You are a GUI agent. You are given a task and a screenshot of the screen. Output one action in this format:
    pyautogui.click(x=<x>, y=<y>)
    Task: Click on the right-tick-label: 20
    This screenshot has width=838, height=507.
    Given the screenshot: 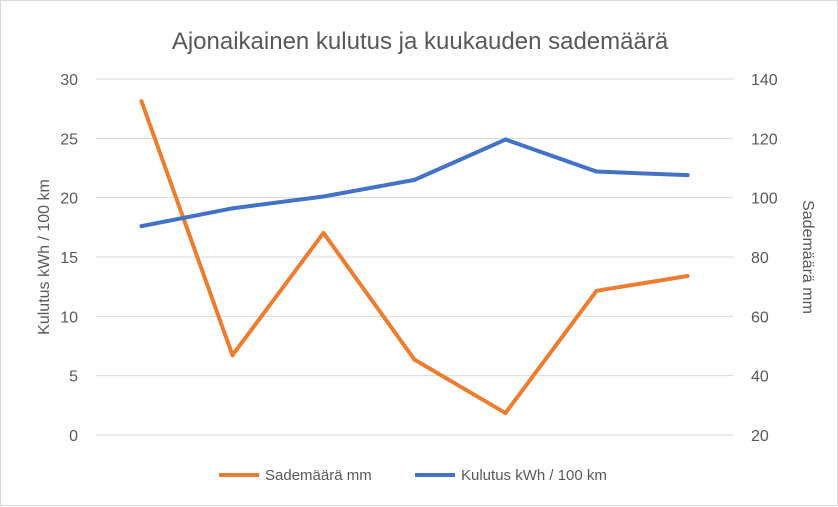 What is the action you would take?
    pyautogui.click(x=760, y=436)
    